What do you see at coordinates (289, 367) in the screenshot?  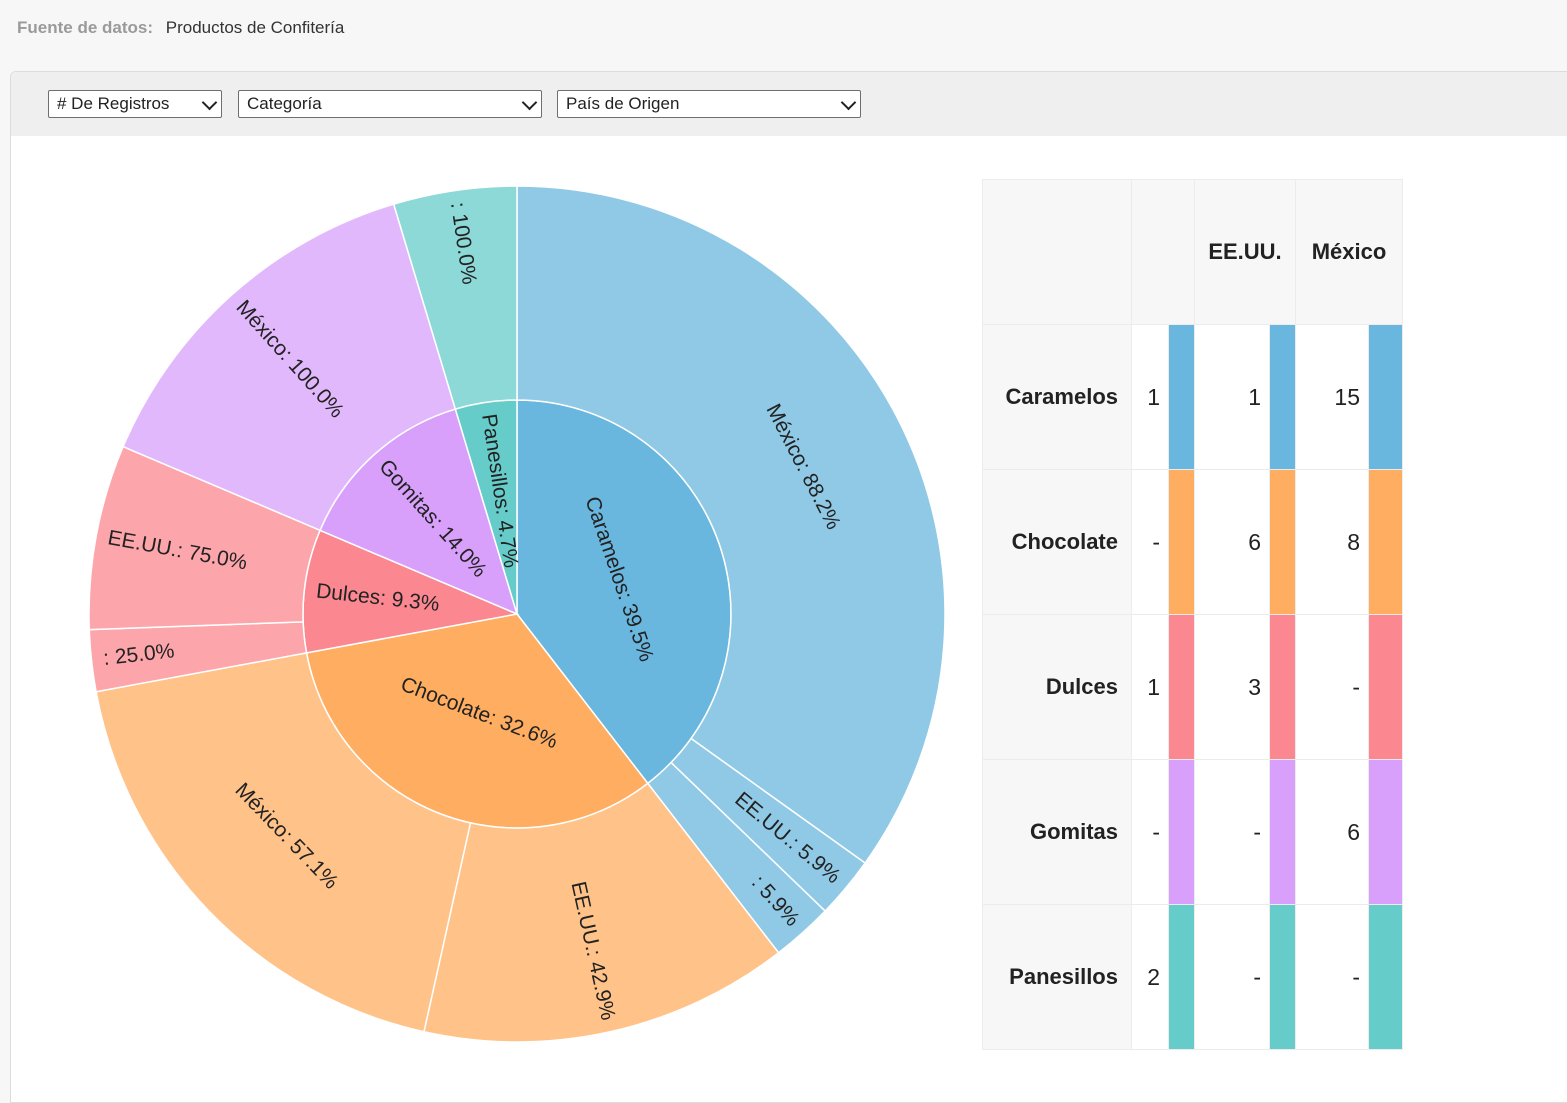 I see `outer-slice-gomitas-m-xico` at bounding box center [289, 367].